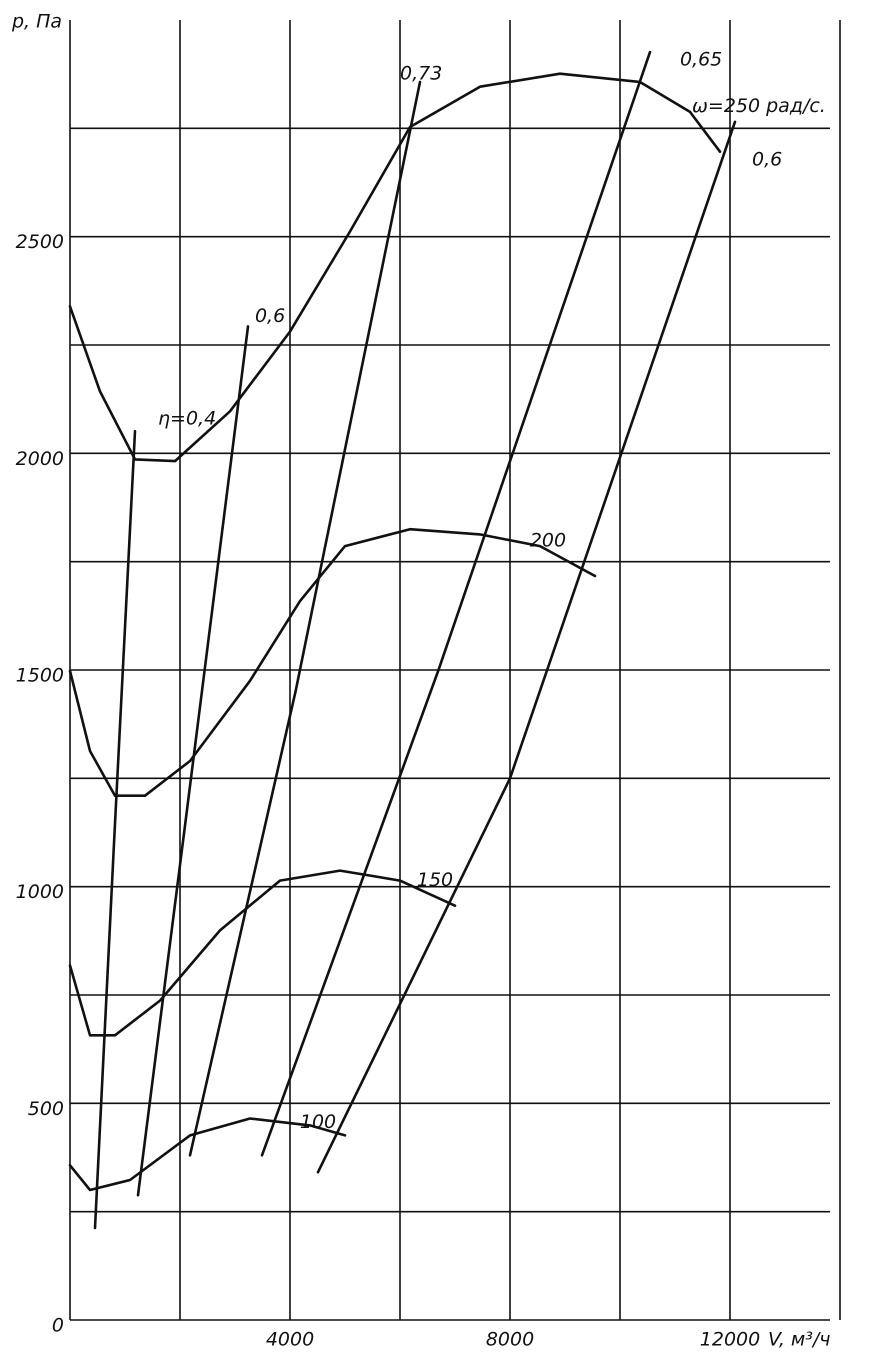 This screenshot has width=875, height=1372. Describe the element at coordinates (36, 22) in the screenshot. I see `y-axis-label: p, Па` at that location.